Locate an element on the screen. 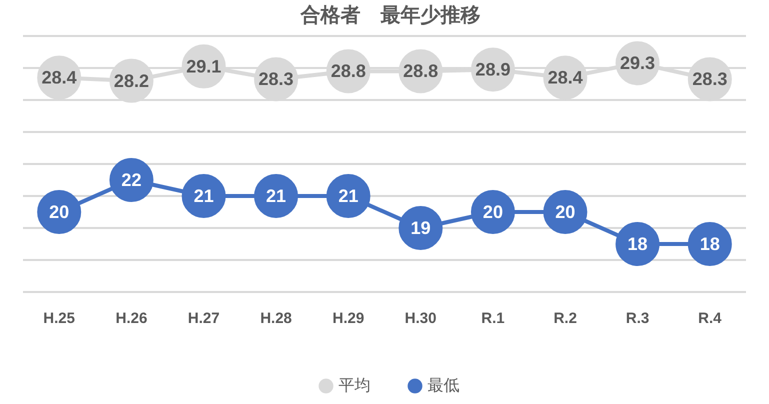  x-tick-label: R.3 is located at coordinates (638, 319).